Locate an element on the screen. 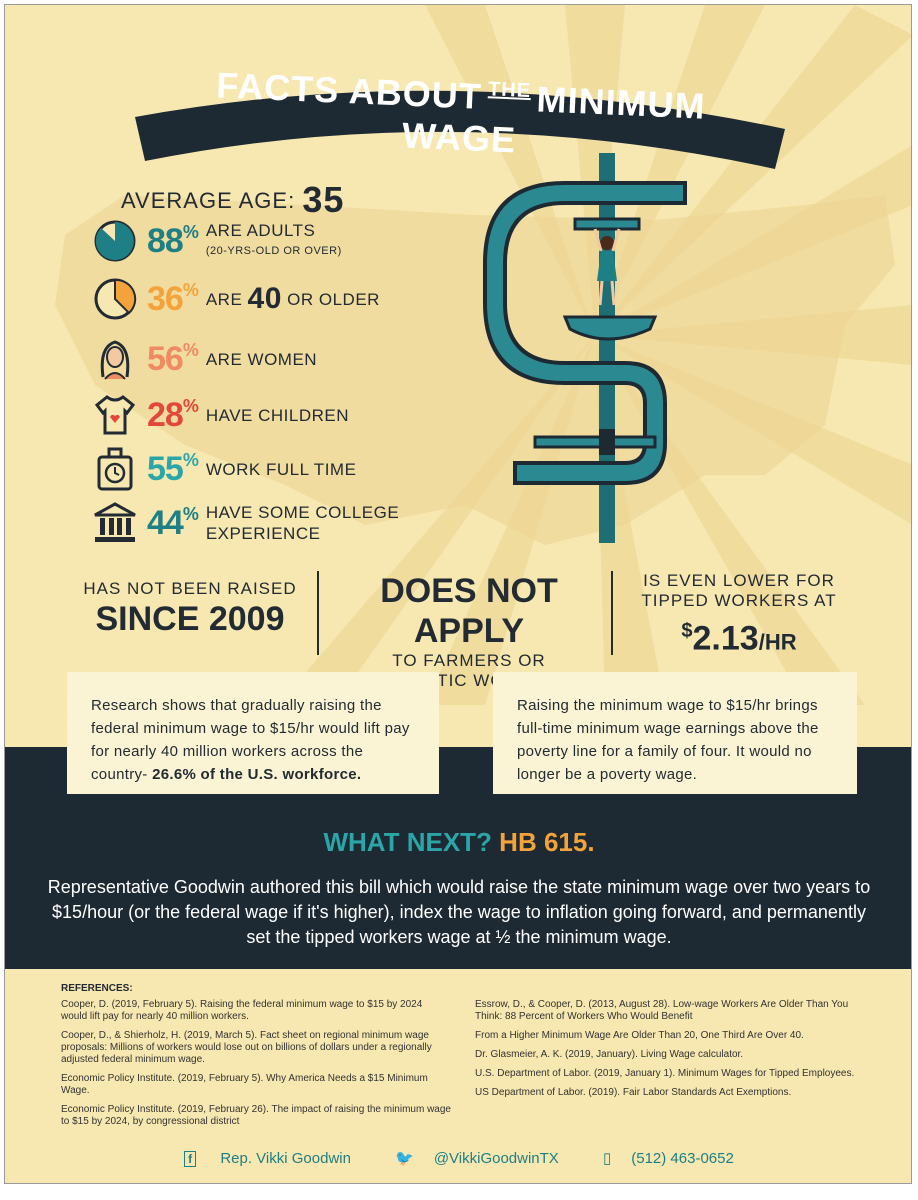  title-banner is located at coordinates (460, 129).